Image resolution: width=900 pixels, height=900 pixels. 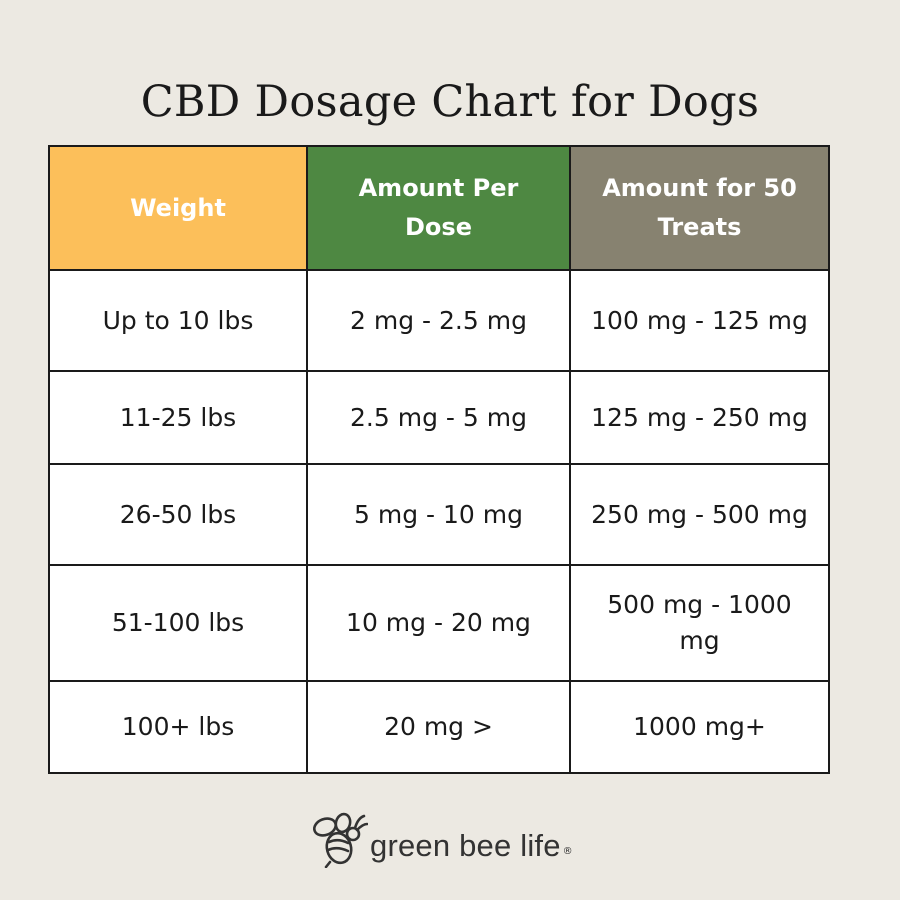 What do you see at coordinates (178, 623) in the screenshot?
I see `weight-cell: 51-100 lbs` at bounding box center [178, 623].